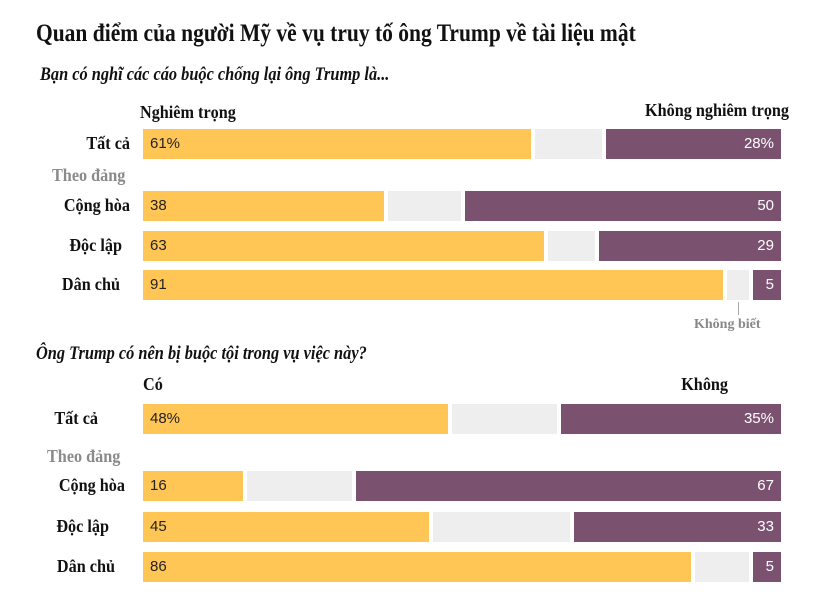 Image resolution: width=821 pixels, height=597 pixels. What do you see at coordinates (158, 485) in the screenshot?
I see `data-label: 16` at bounding box center [158, 485].